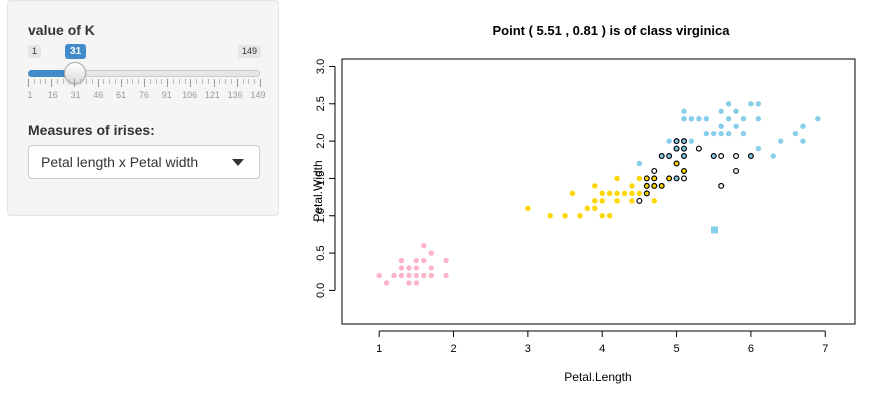  Describe the element at coordinates (597, 377) in the screenshot. I see `x-axis-label: Petal.Length` at that location.